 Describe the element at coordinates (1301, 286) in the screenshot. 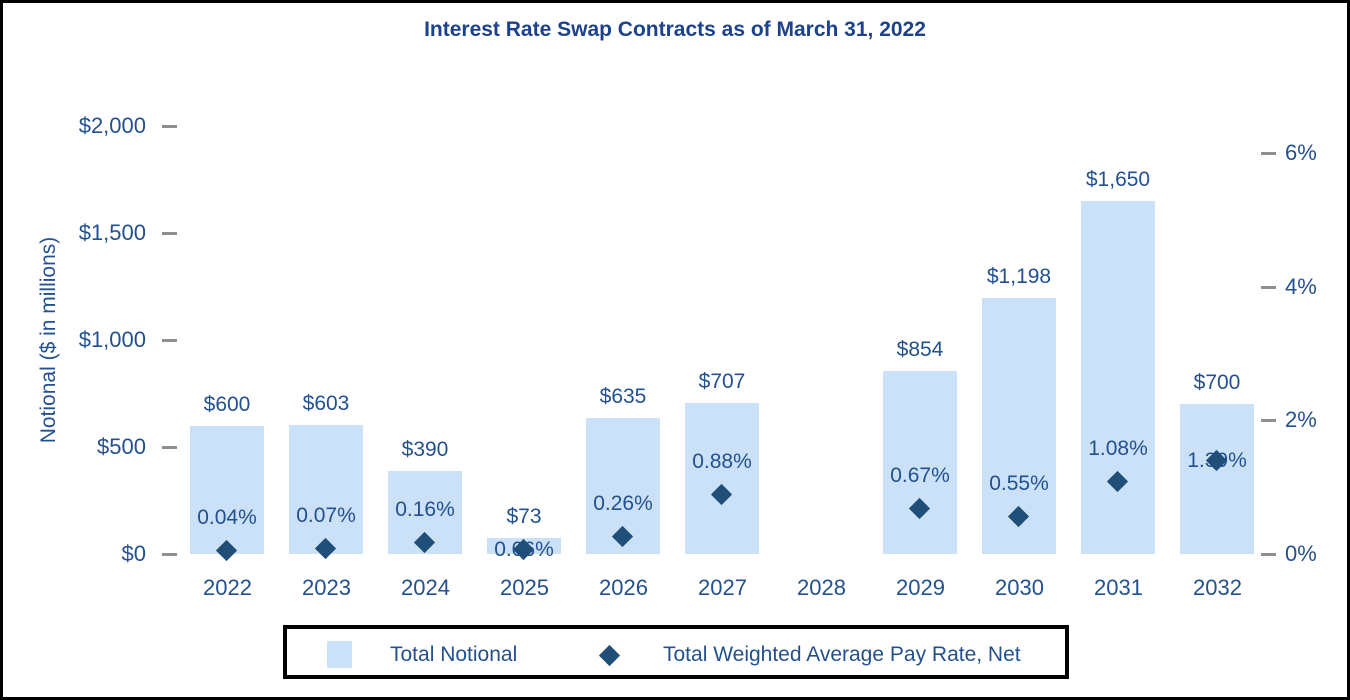

I see `right-axis-tick-label: 4%` at that location.